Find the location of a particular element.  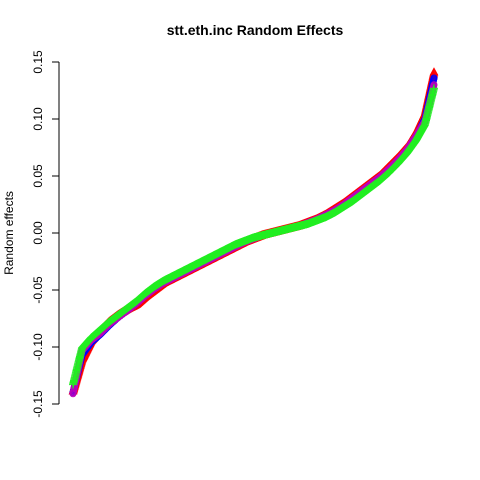

y-tick-label: -0.15 is located at coordinates (38, 404).